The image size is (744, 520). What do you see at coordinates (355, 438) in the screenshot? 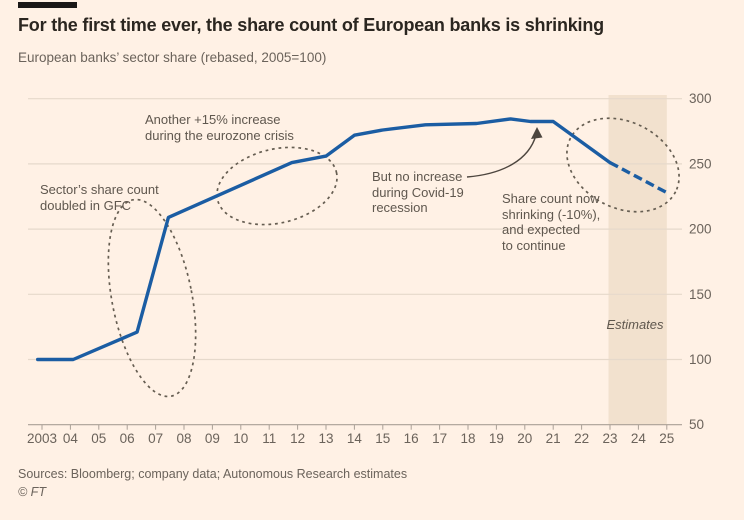
I see `x-tick-label-2014: 14` at bounding box center [355, 438].